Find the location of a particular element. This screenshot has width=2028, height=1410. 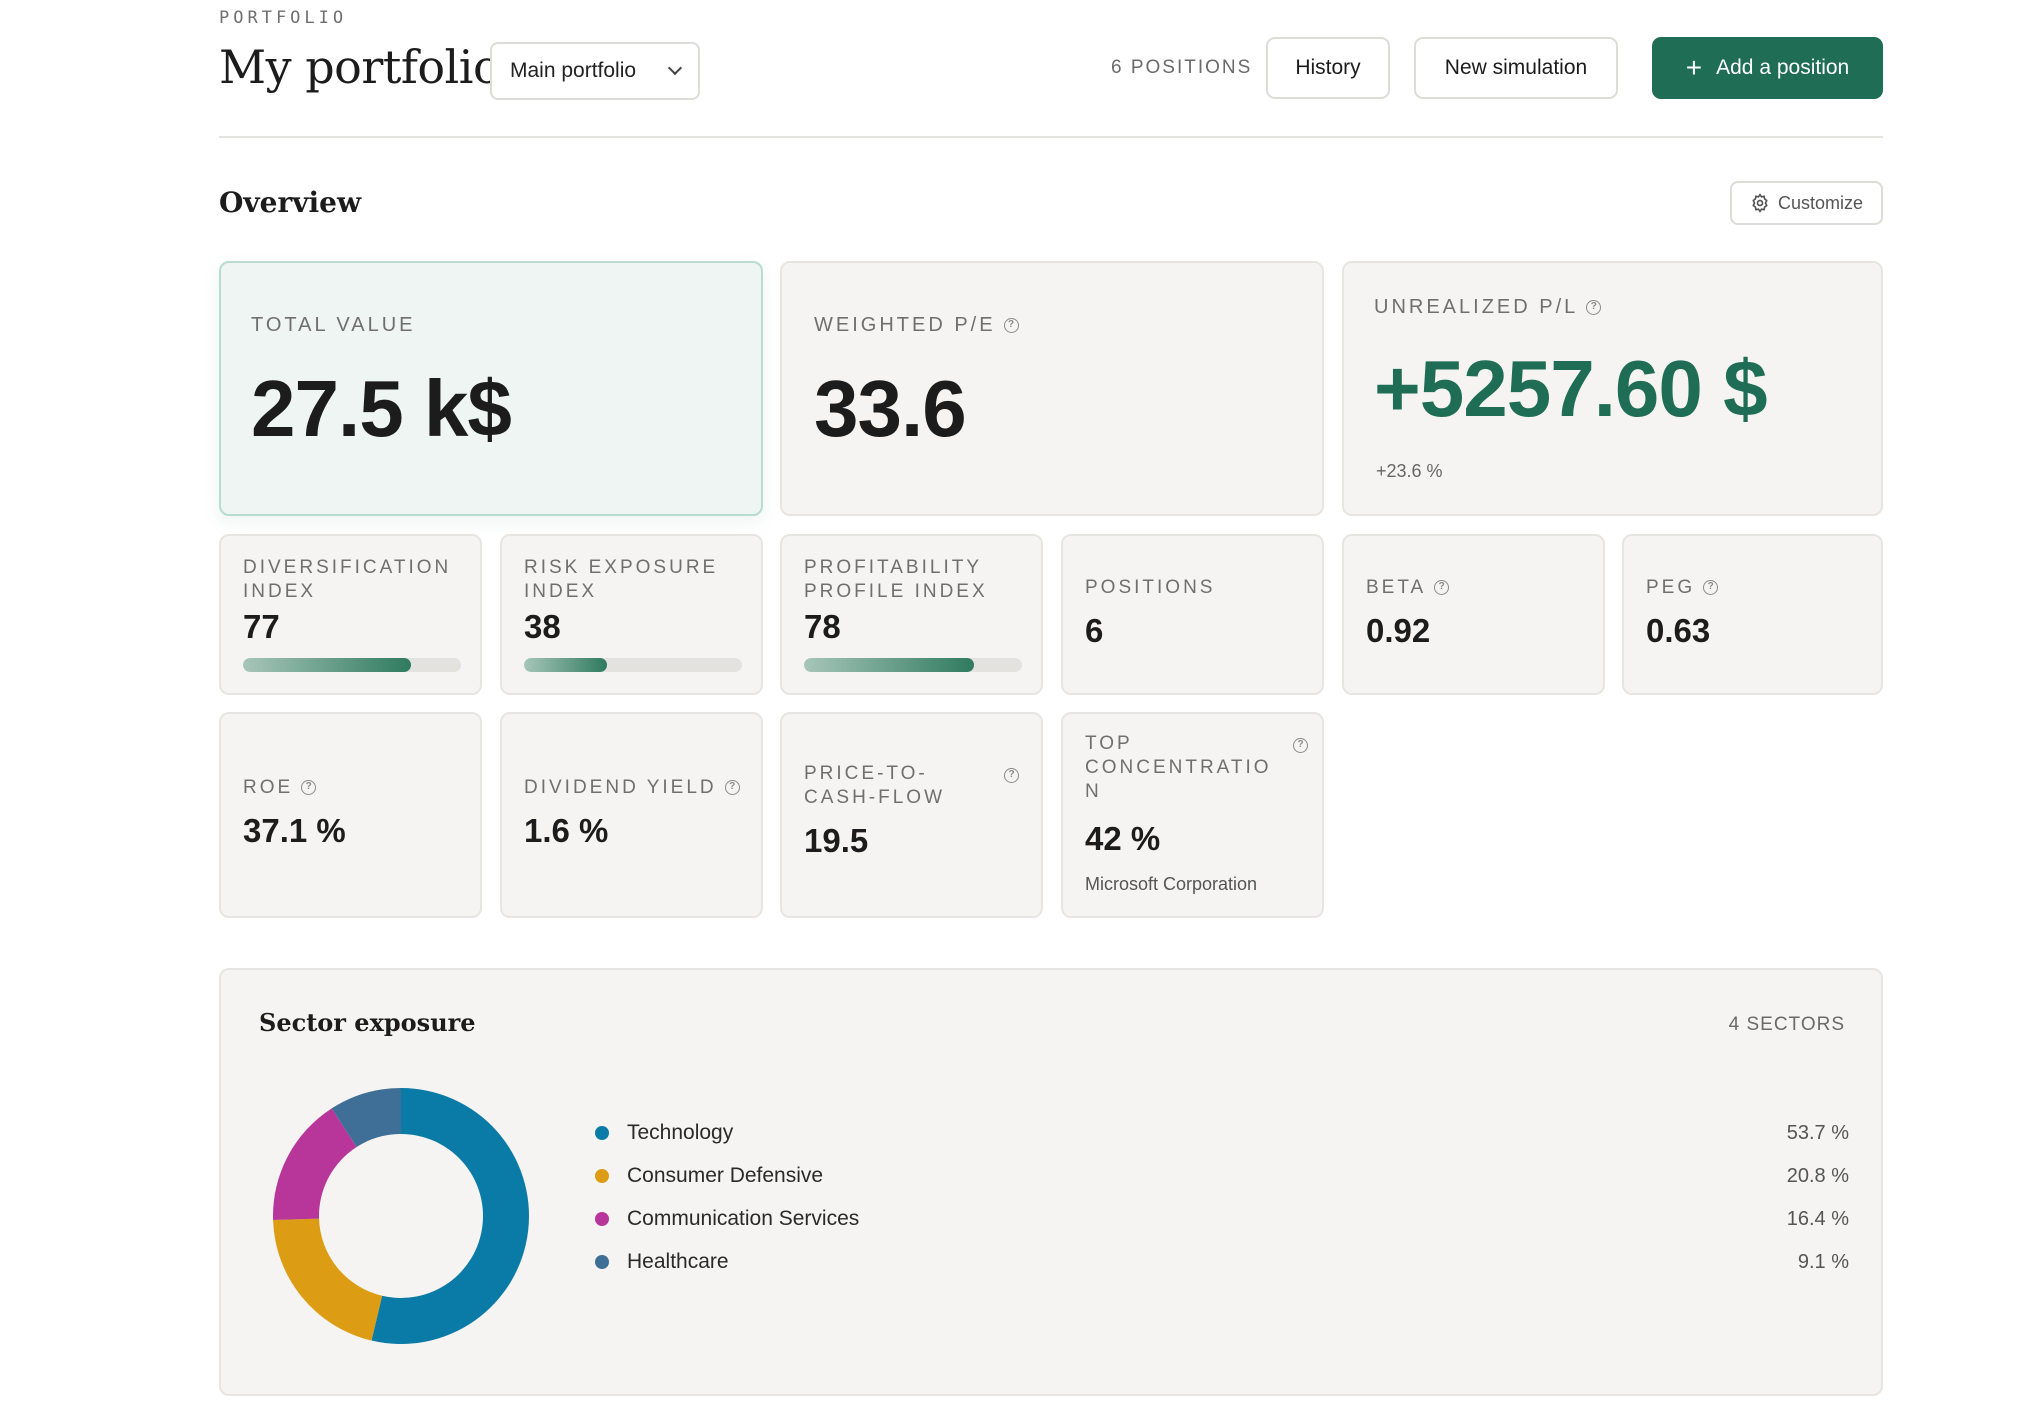

diversification-card: DIVERSIFICATION INDEX 77 is located at coordinates (350, 614).